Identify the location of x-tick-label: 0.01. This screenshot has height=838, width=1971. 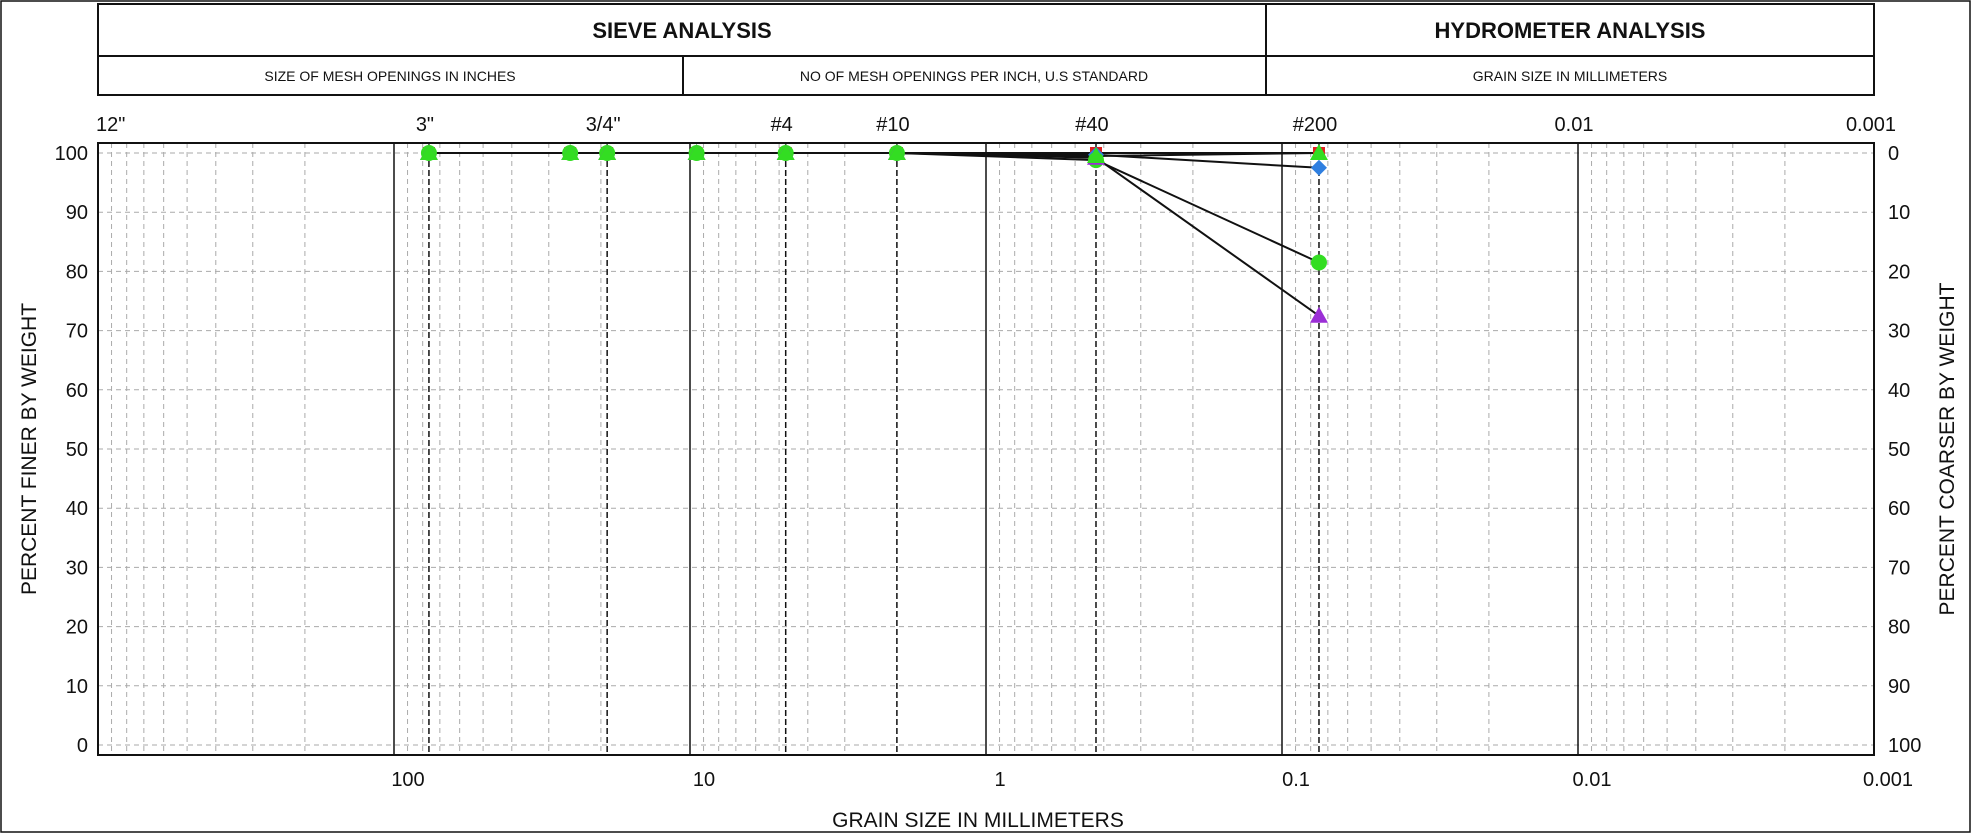
(1592, 780).